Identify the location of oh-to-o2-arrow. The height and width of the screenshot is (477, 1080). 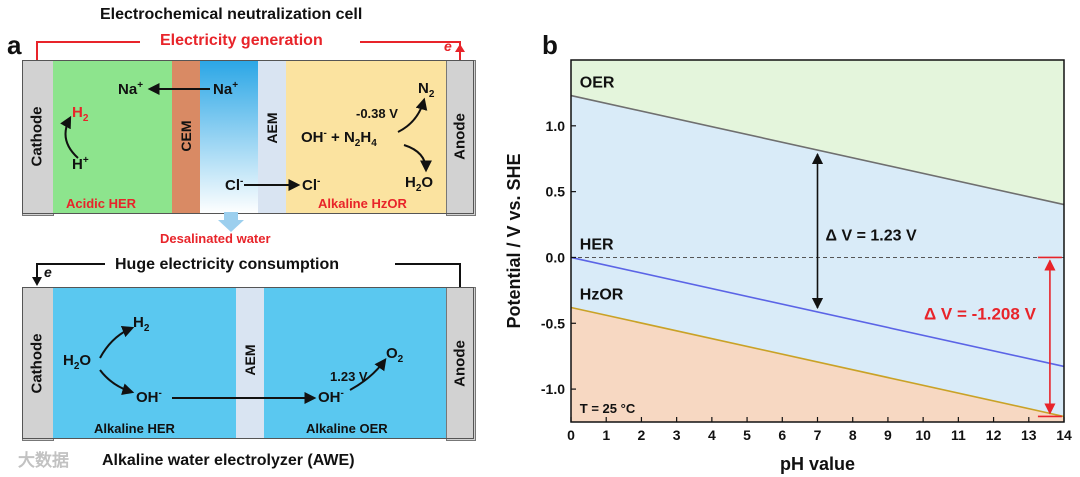
(368, 374).